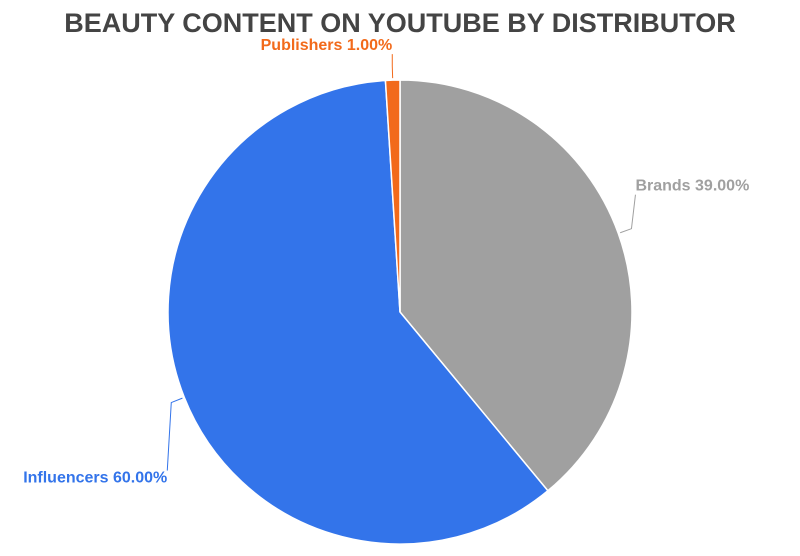 The height and width of the screenshot is (556, 800). I want to click on data-label: Publishers 1.00%, so click(327, 45).